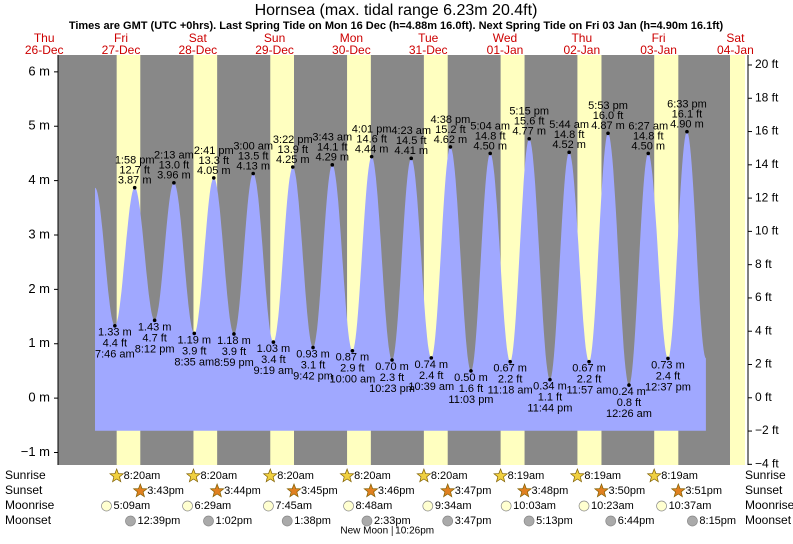 The height and width of the screenshot is (544, 793). Describe the element at coordinates (154, 338) in the screenshot. I see `tide-height-ft: 4.7 ft` at that location.